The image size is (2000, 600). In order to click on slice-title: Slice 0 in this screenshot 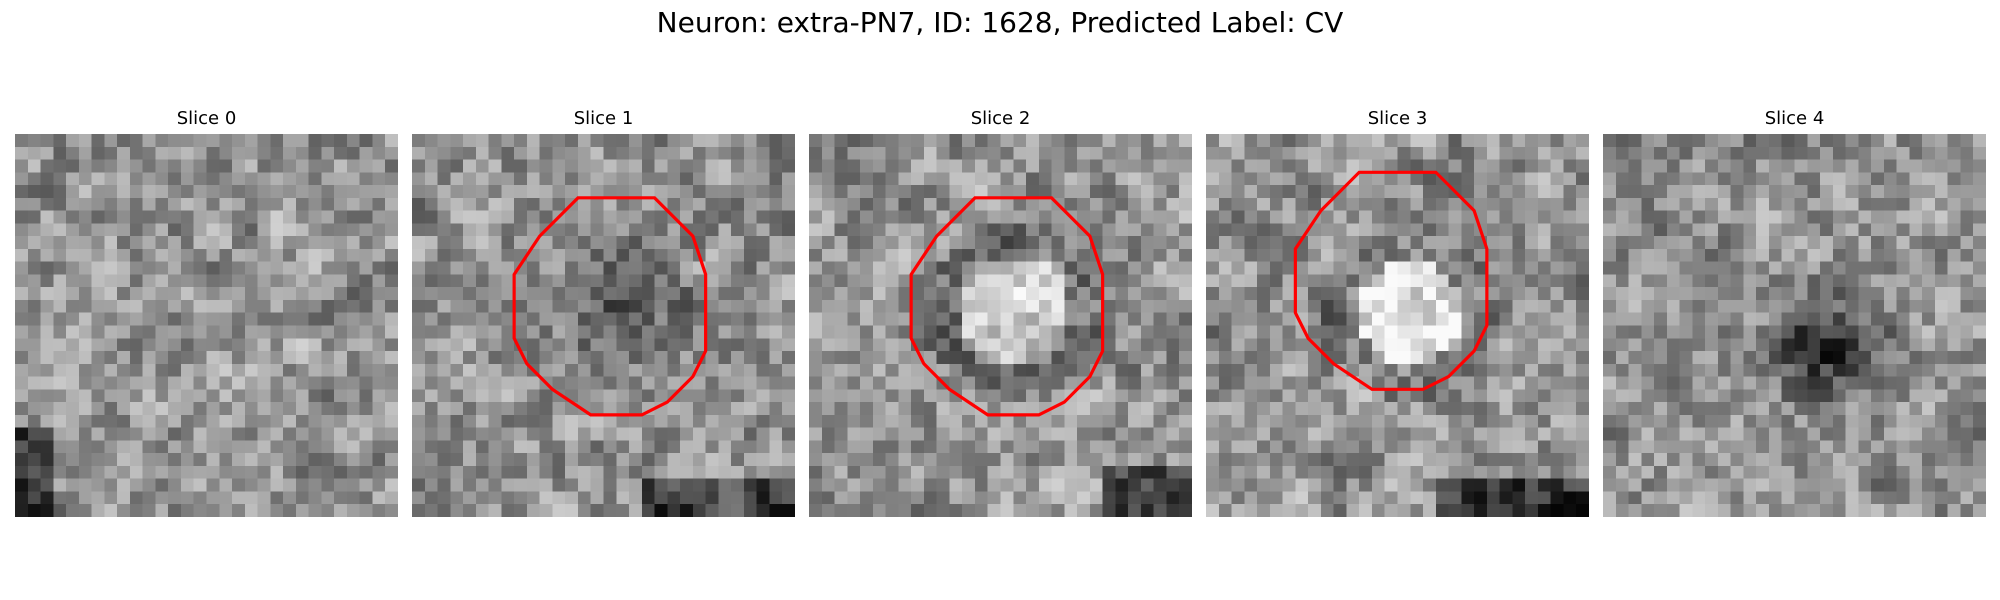, I will do `click(206, 118)`.